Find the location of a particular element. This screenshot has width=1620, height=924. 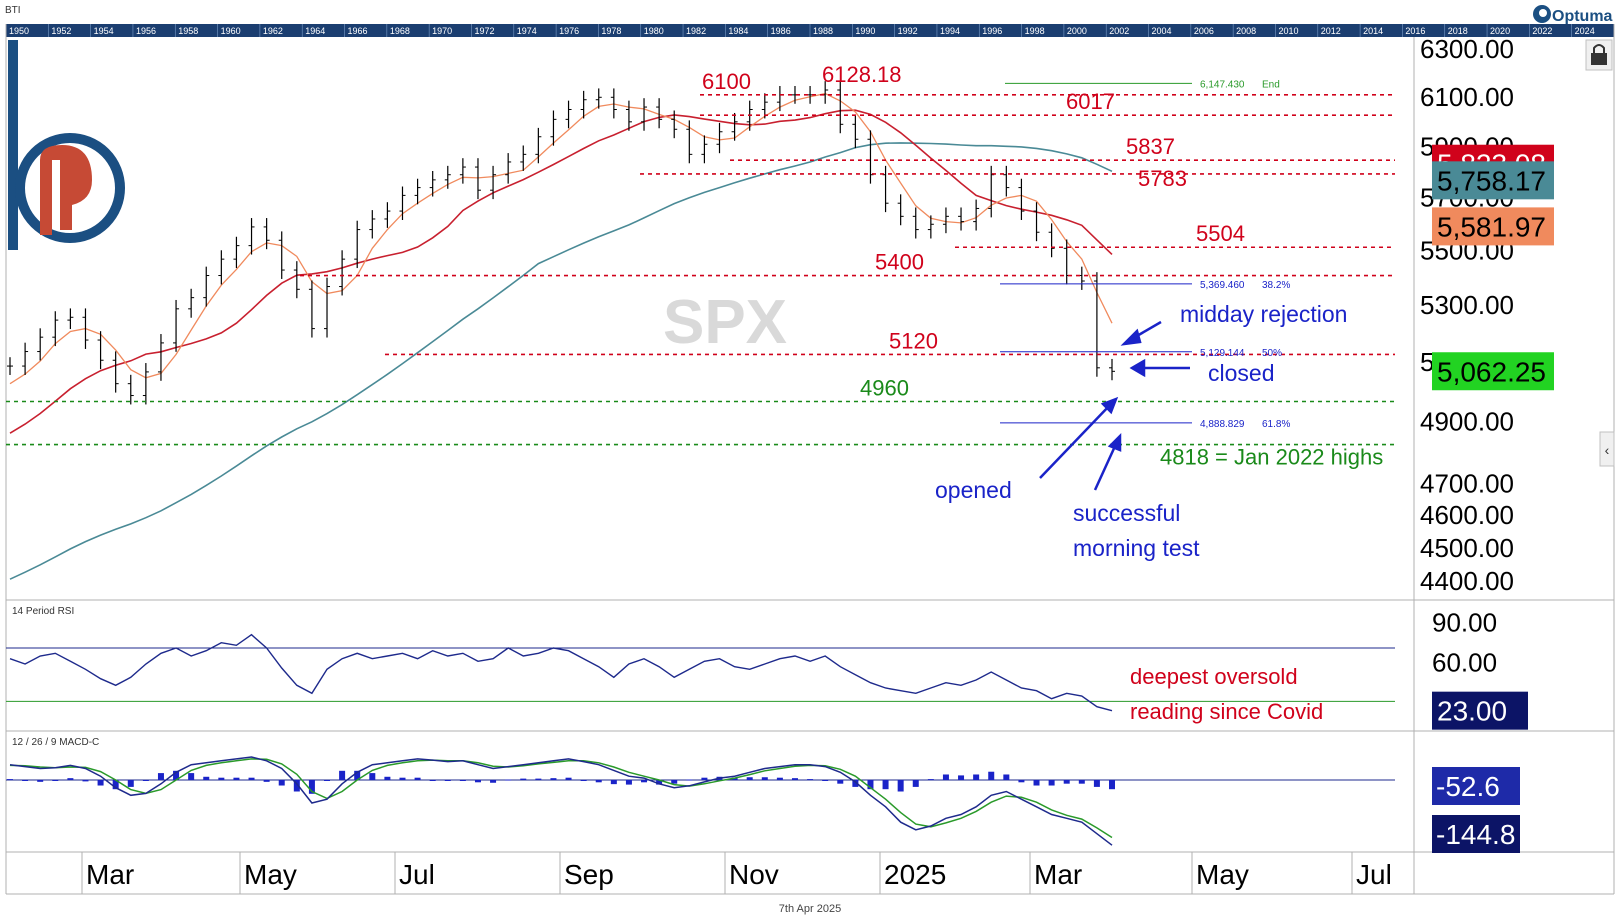

level-label: 5504 is located at coordinates (1220, 233).